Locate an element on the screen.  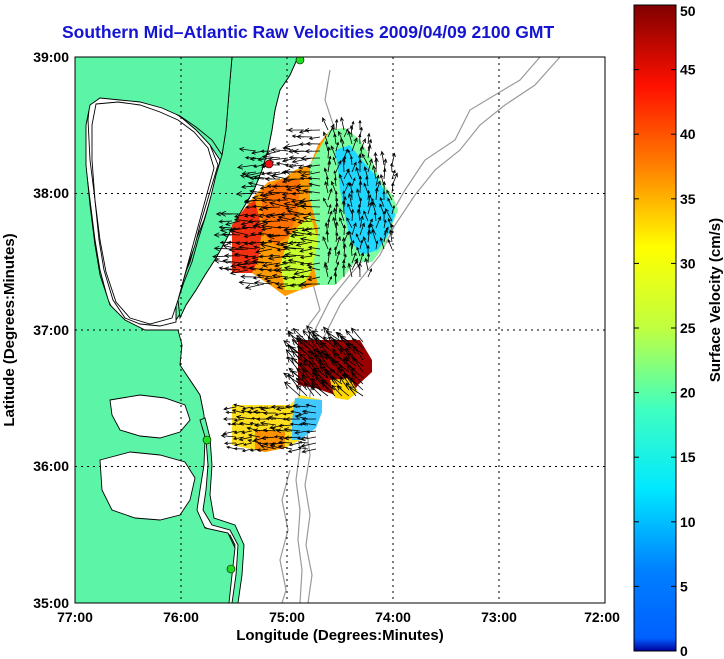
velocity-vectors is located at coordinates (305, 285).